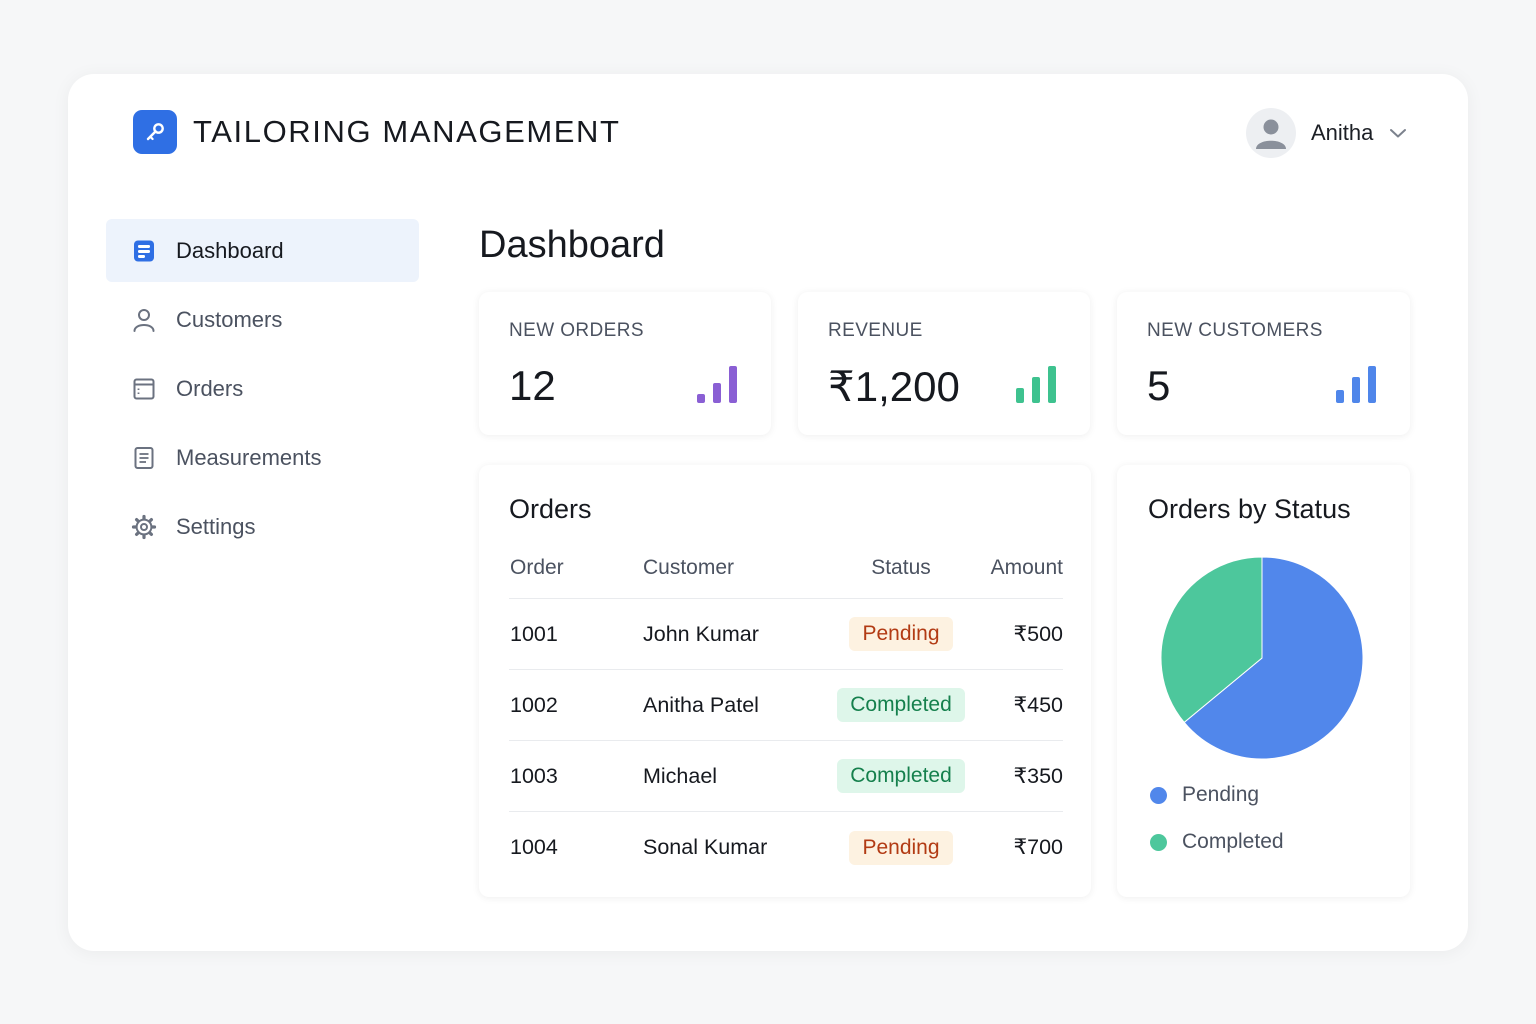  I want to click on legend-label: Completed, so click(1233, 841).